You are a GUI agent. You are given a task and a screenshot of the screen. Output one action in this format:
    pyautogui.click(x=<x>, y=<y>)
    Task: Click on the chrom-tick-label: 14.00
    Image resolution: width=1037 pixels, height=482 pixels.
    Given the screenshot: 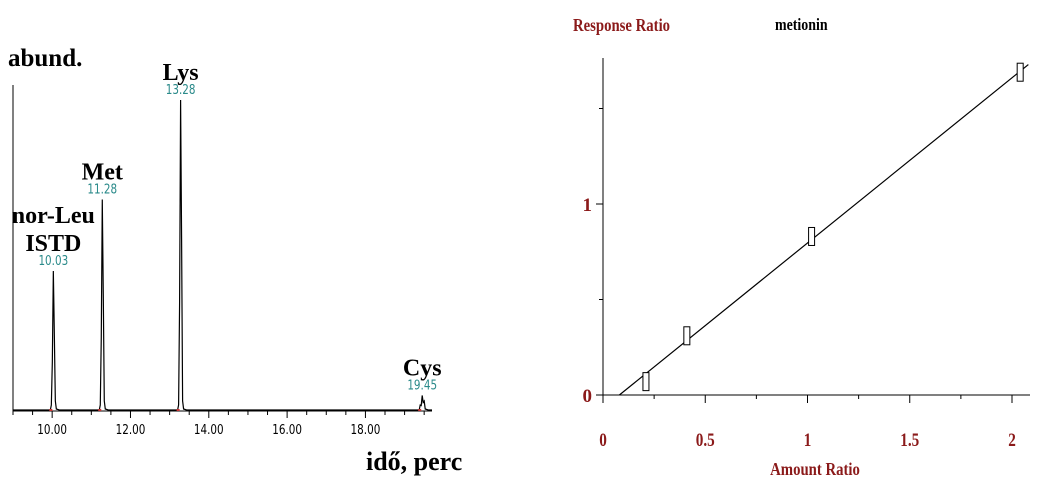 What is the action you would take?
    pyautogui.click(x=209, y=429)
    